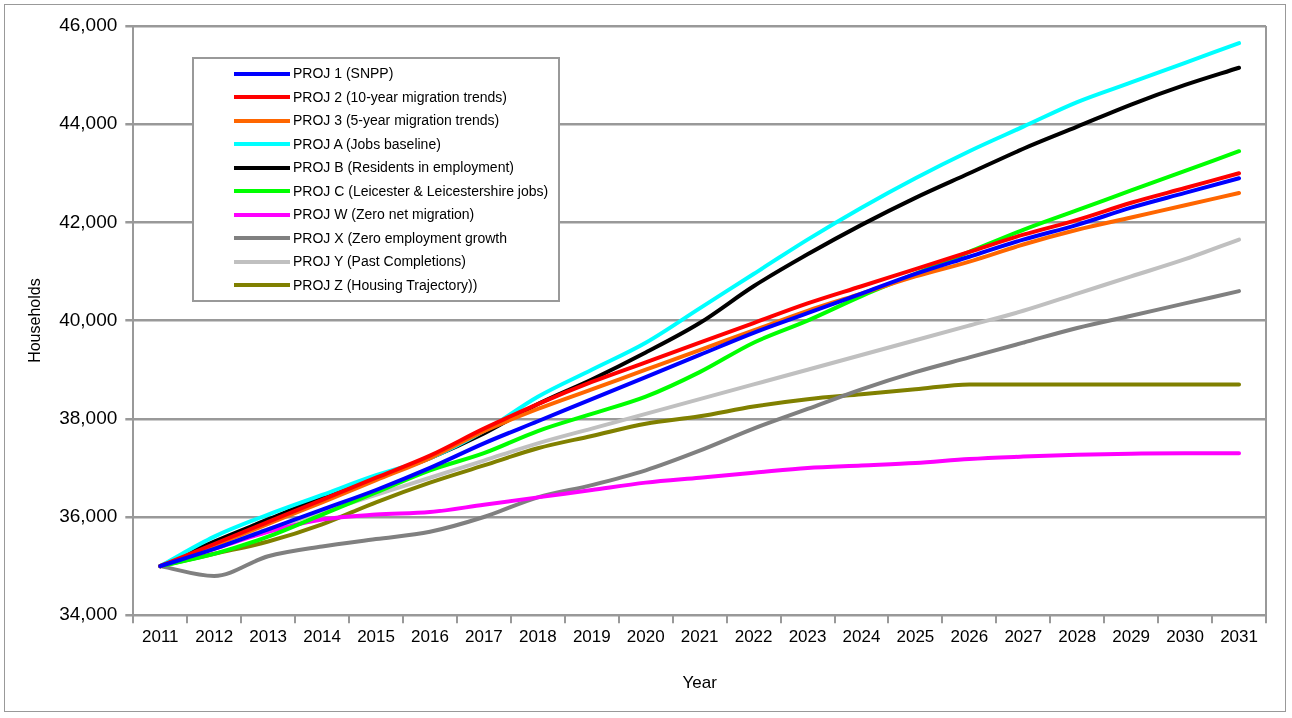 This screenshot has height=718, width=1292. I want to click on x-tick-label: 2011, so click(160, 637).